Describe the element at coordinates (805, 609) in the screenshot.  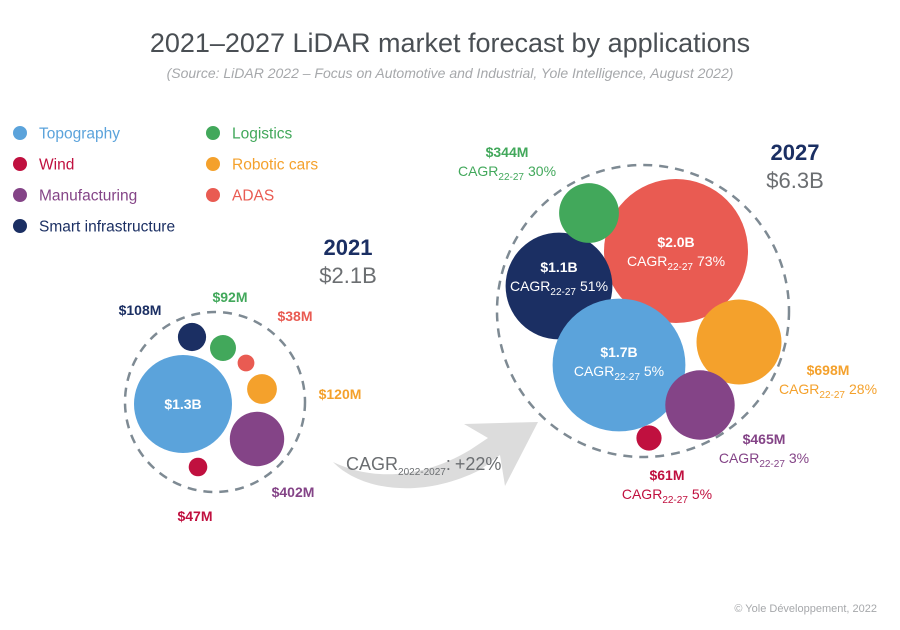
I see `copyright: © Yole Développement, 2022` at that location.